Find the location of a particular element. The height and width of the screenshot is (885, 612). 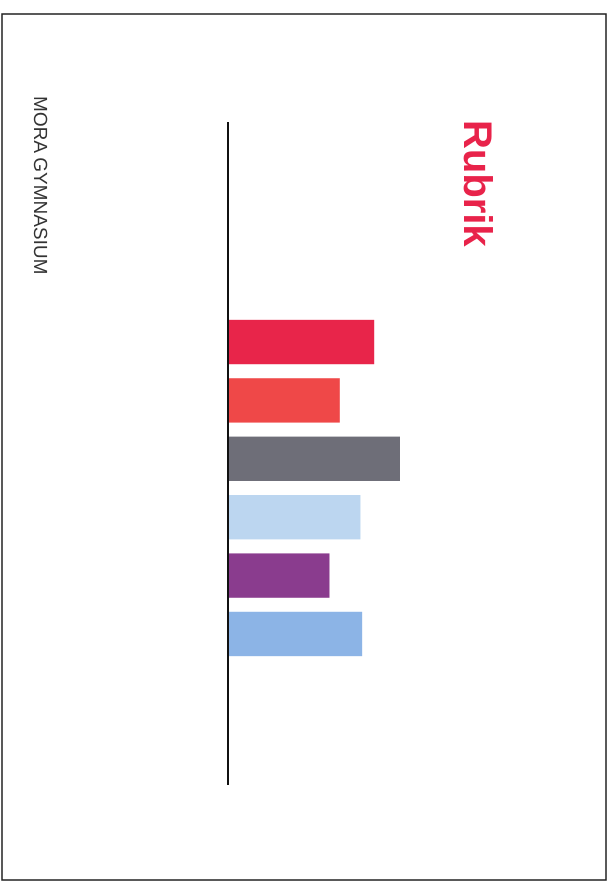

chart-title: Rubrik is located at coordinates (477, 184).